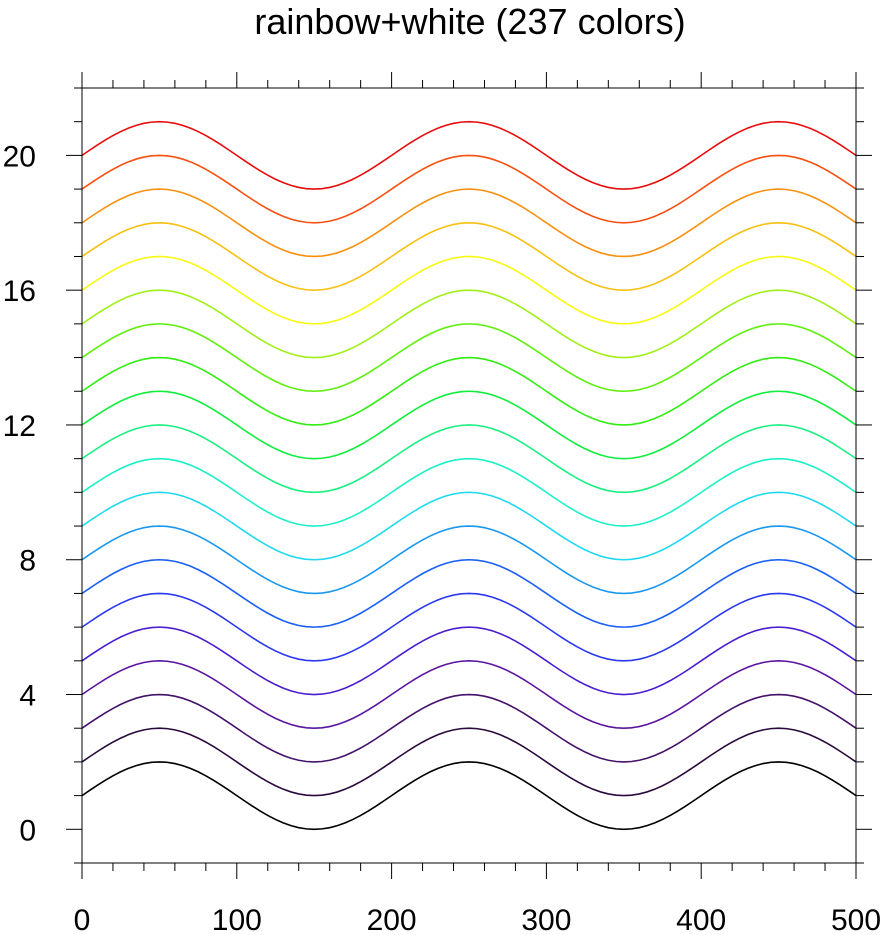 The height and width of the screenshot is (935, 886). Describe the element at coordinates (19, 291) in the screenshot. I see `y-tick-label: 16` at that location.